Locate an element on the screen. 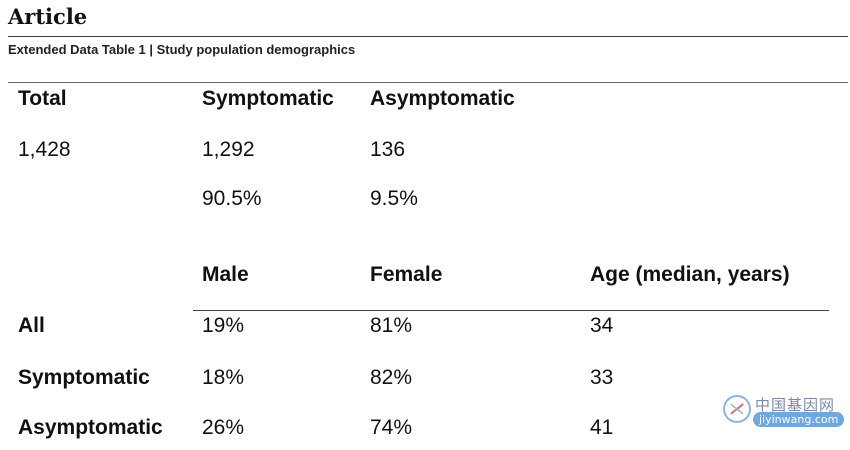  symptomatic-percent: 90.5% is located at coordinates (232, 198).